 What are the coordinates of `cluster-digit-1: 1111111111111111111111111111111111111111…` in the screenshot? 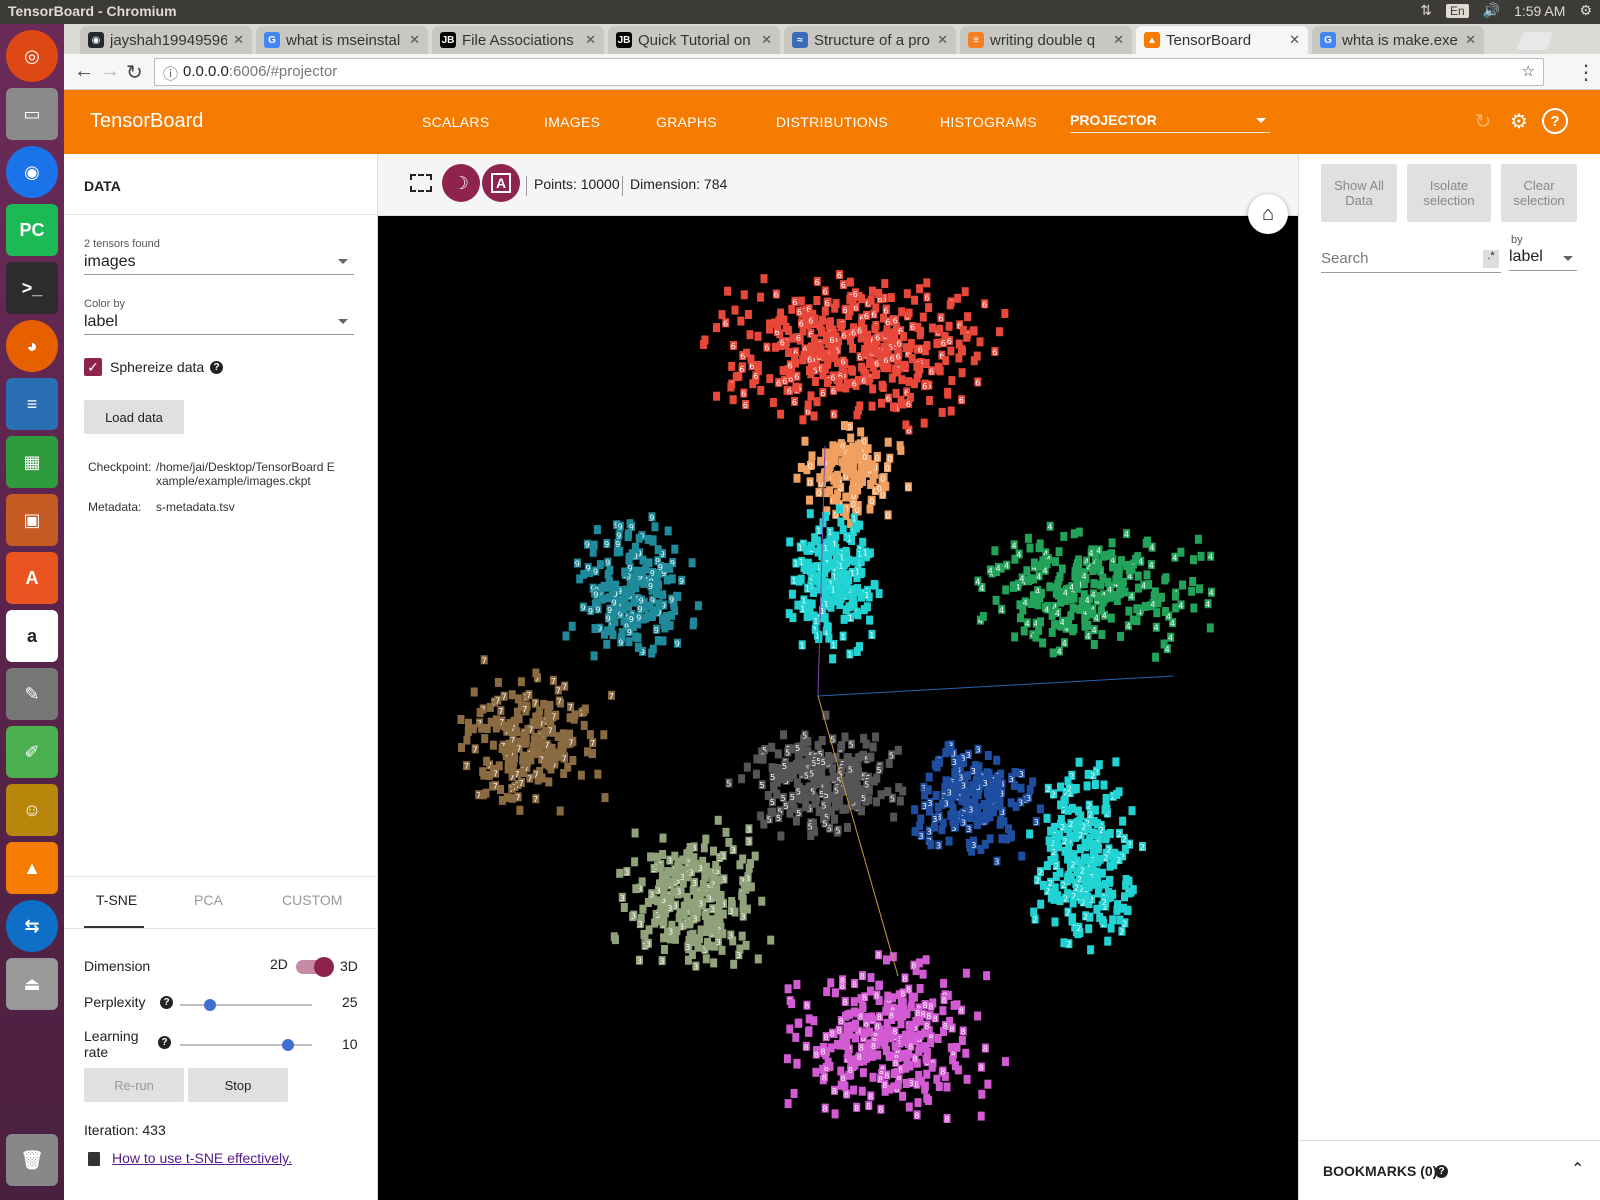 It's located at (834, 584).